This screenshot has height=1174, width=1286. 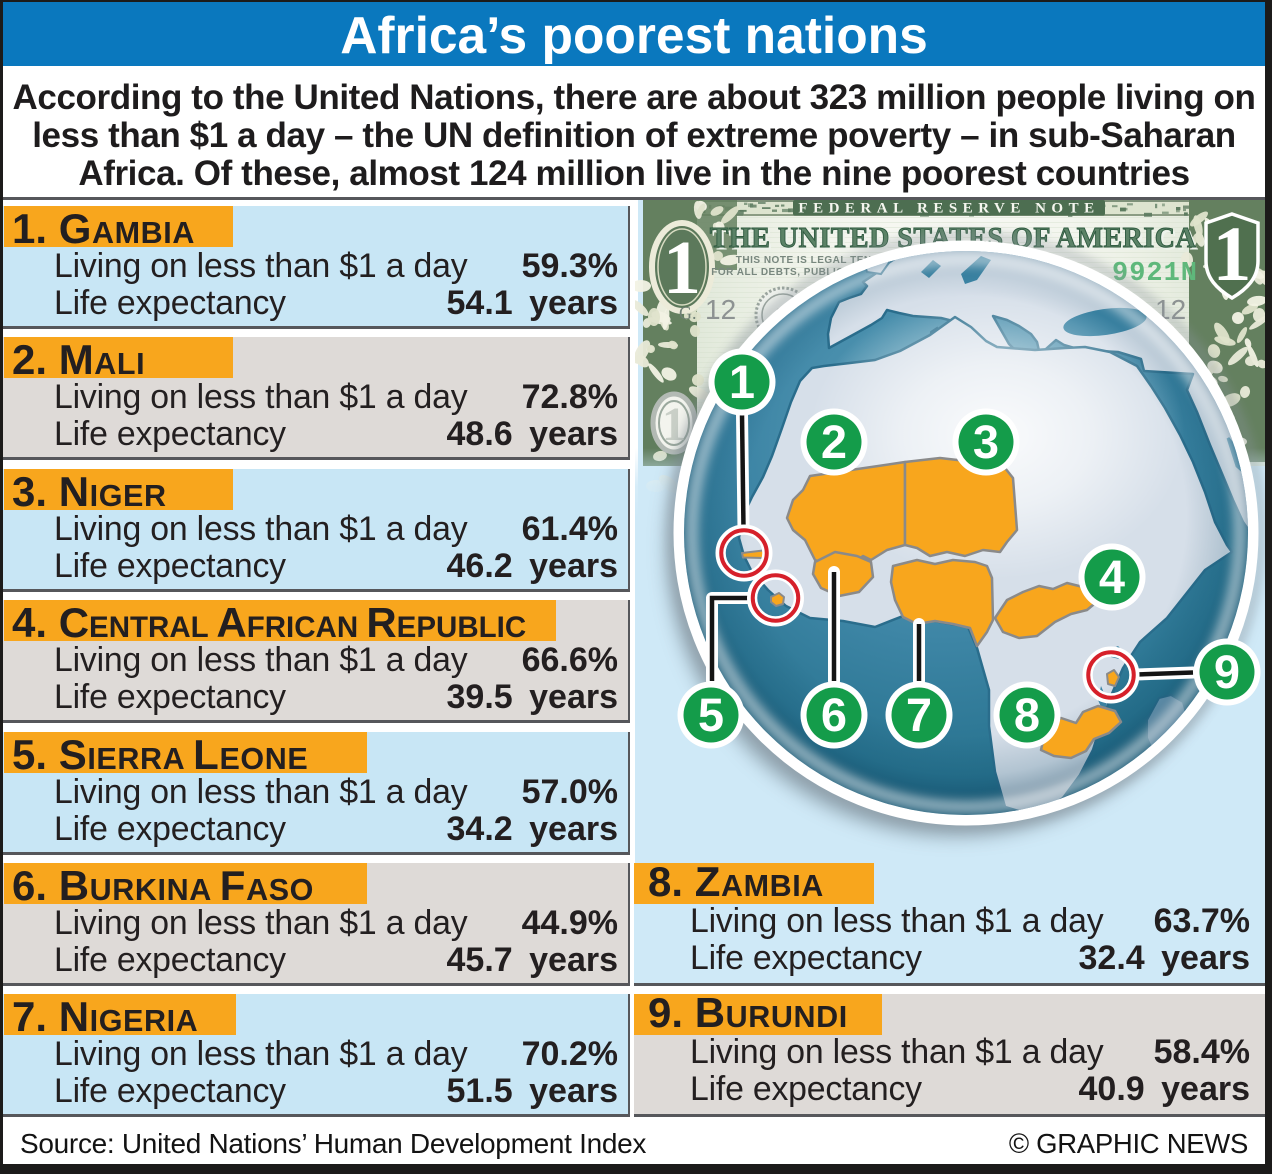 I want to click on svg-text:FOR ALL DEBTS, PUBLIC AND PRIV: FOR ALL DEBTS, PUBLIC AND PRIVATE, so click(x=814, y=272).